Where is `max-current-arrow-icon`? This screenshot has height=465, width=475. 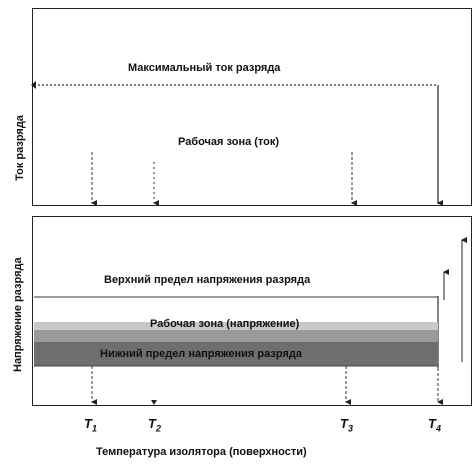
max-current-arrow-icon is located at coordinates (33, 85).